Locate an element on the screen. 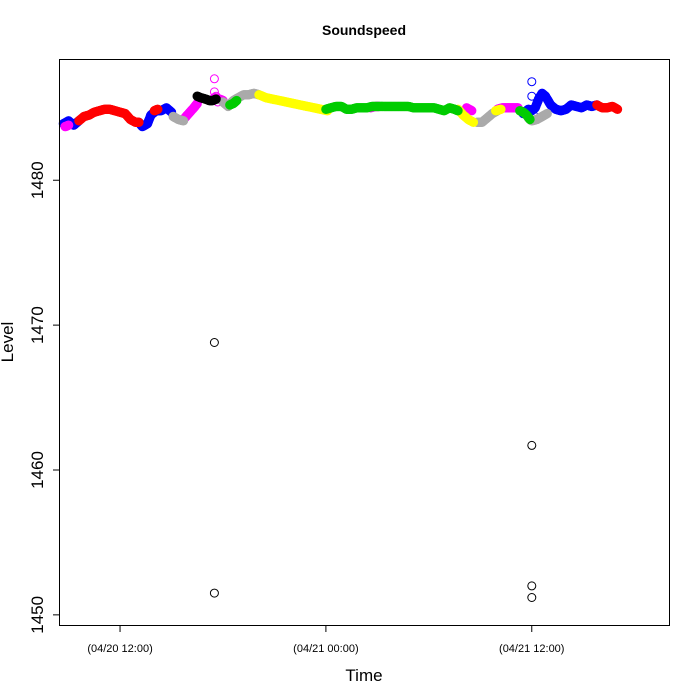  y-axis-label: Level is located at coordinates (8, 342).